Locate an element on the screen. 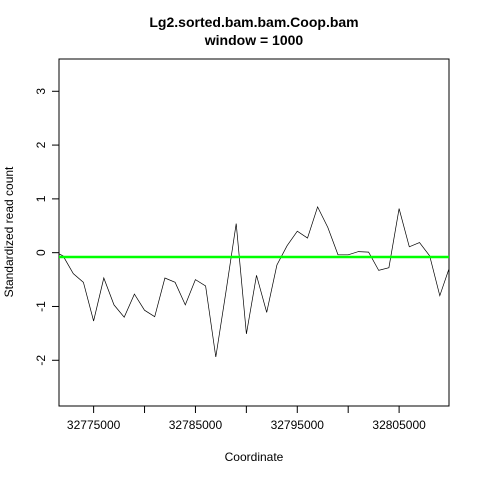  x-tick-label: 32805000 is located at coordinates (399, 425).